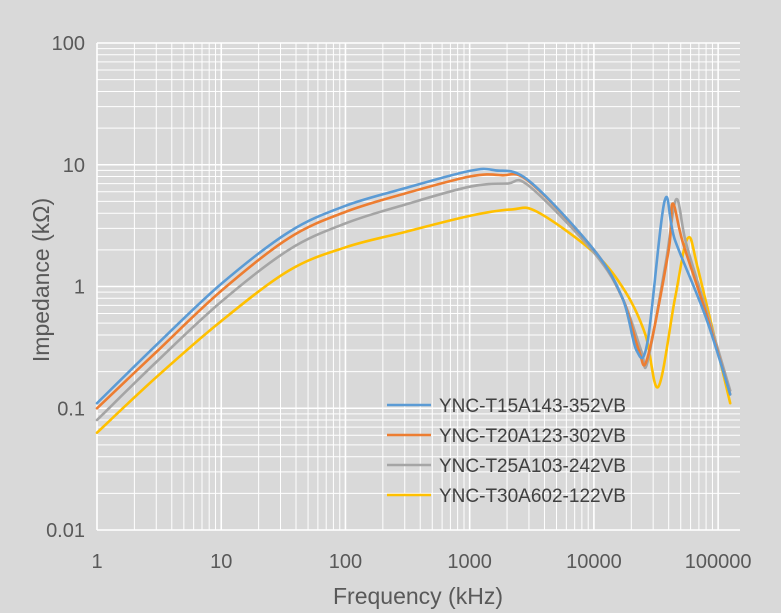 The width and height of the screenshot is (781, 613). What do you see at coordinates (469, 562) in the screenshot?
I see `x-tick-label: 1000` at bounding box center [469, 562].